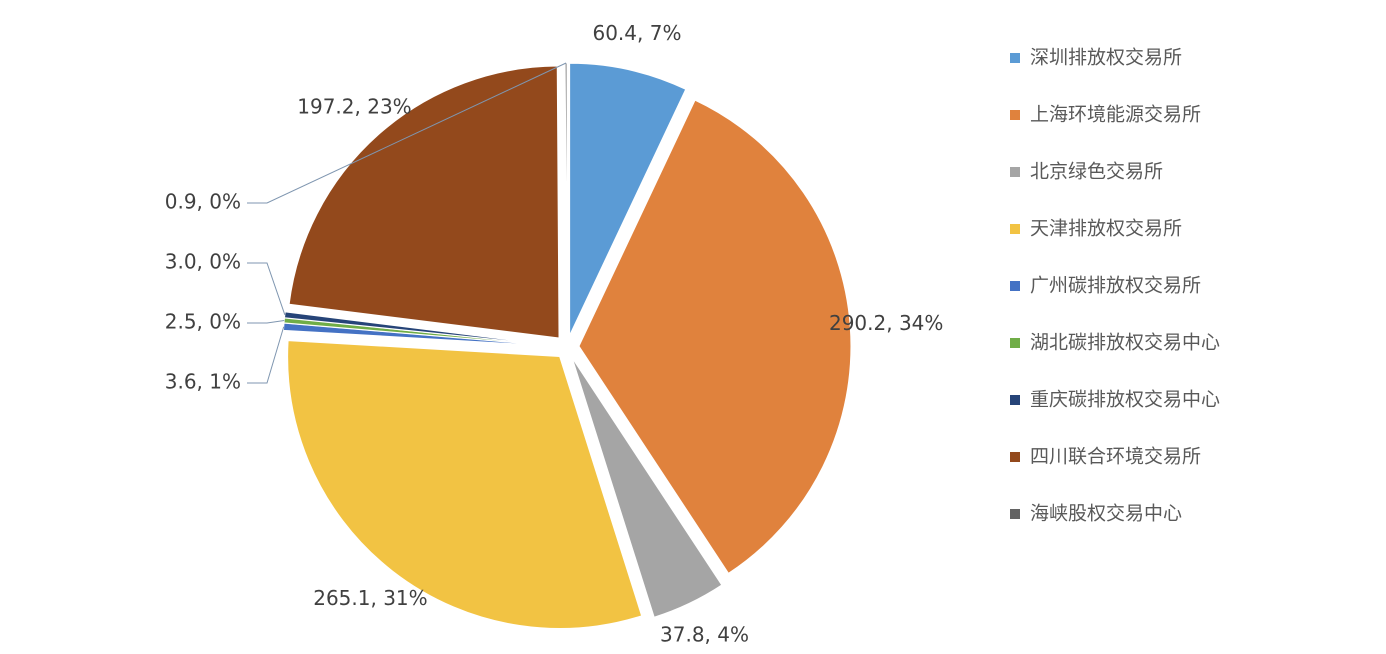 Image resolution: width=1386 pixels, height=654 pixels. Describe the element at coordinates (203, 202) in the screenshot. I see `data-label: 0.9, 0%` at that location.